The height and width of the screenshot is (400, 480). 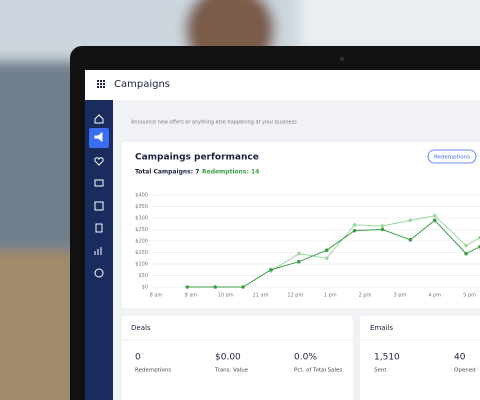 I want to click on stat-label: Opened, so click(x=465, y=371).